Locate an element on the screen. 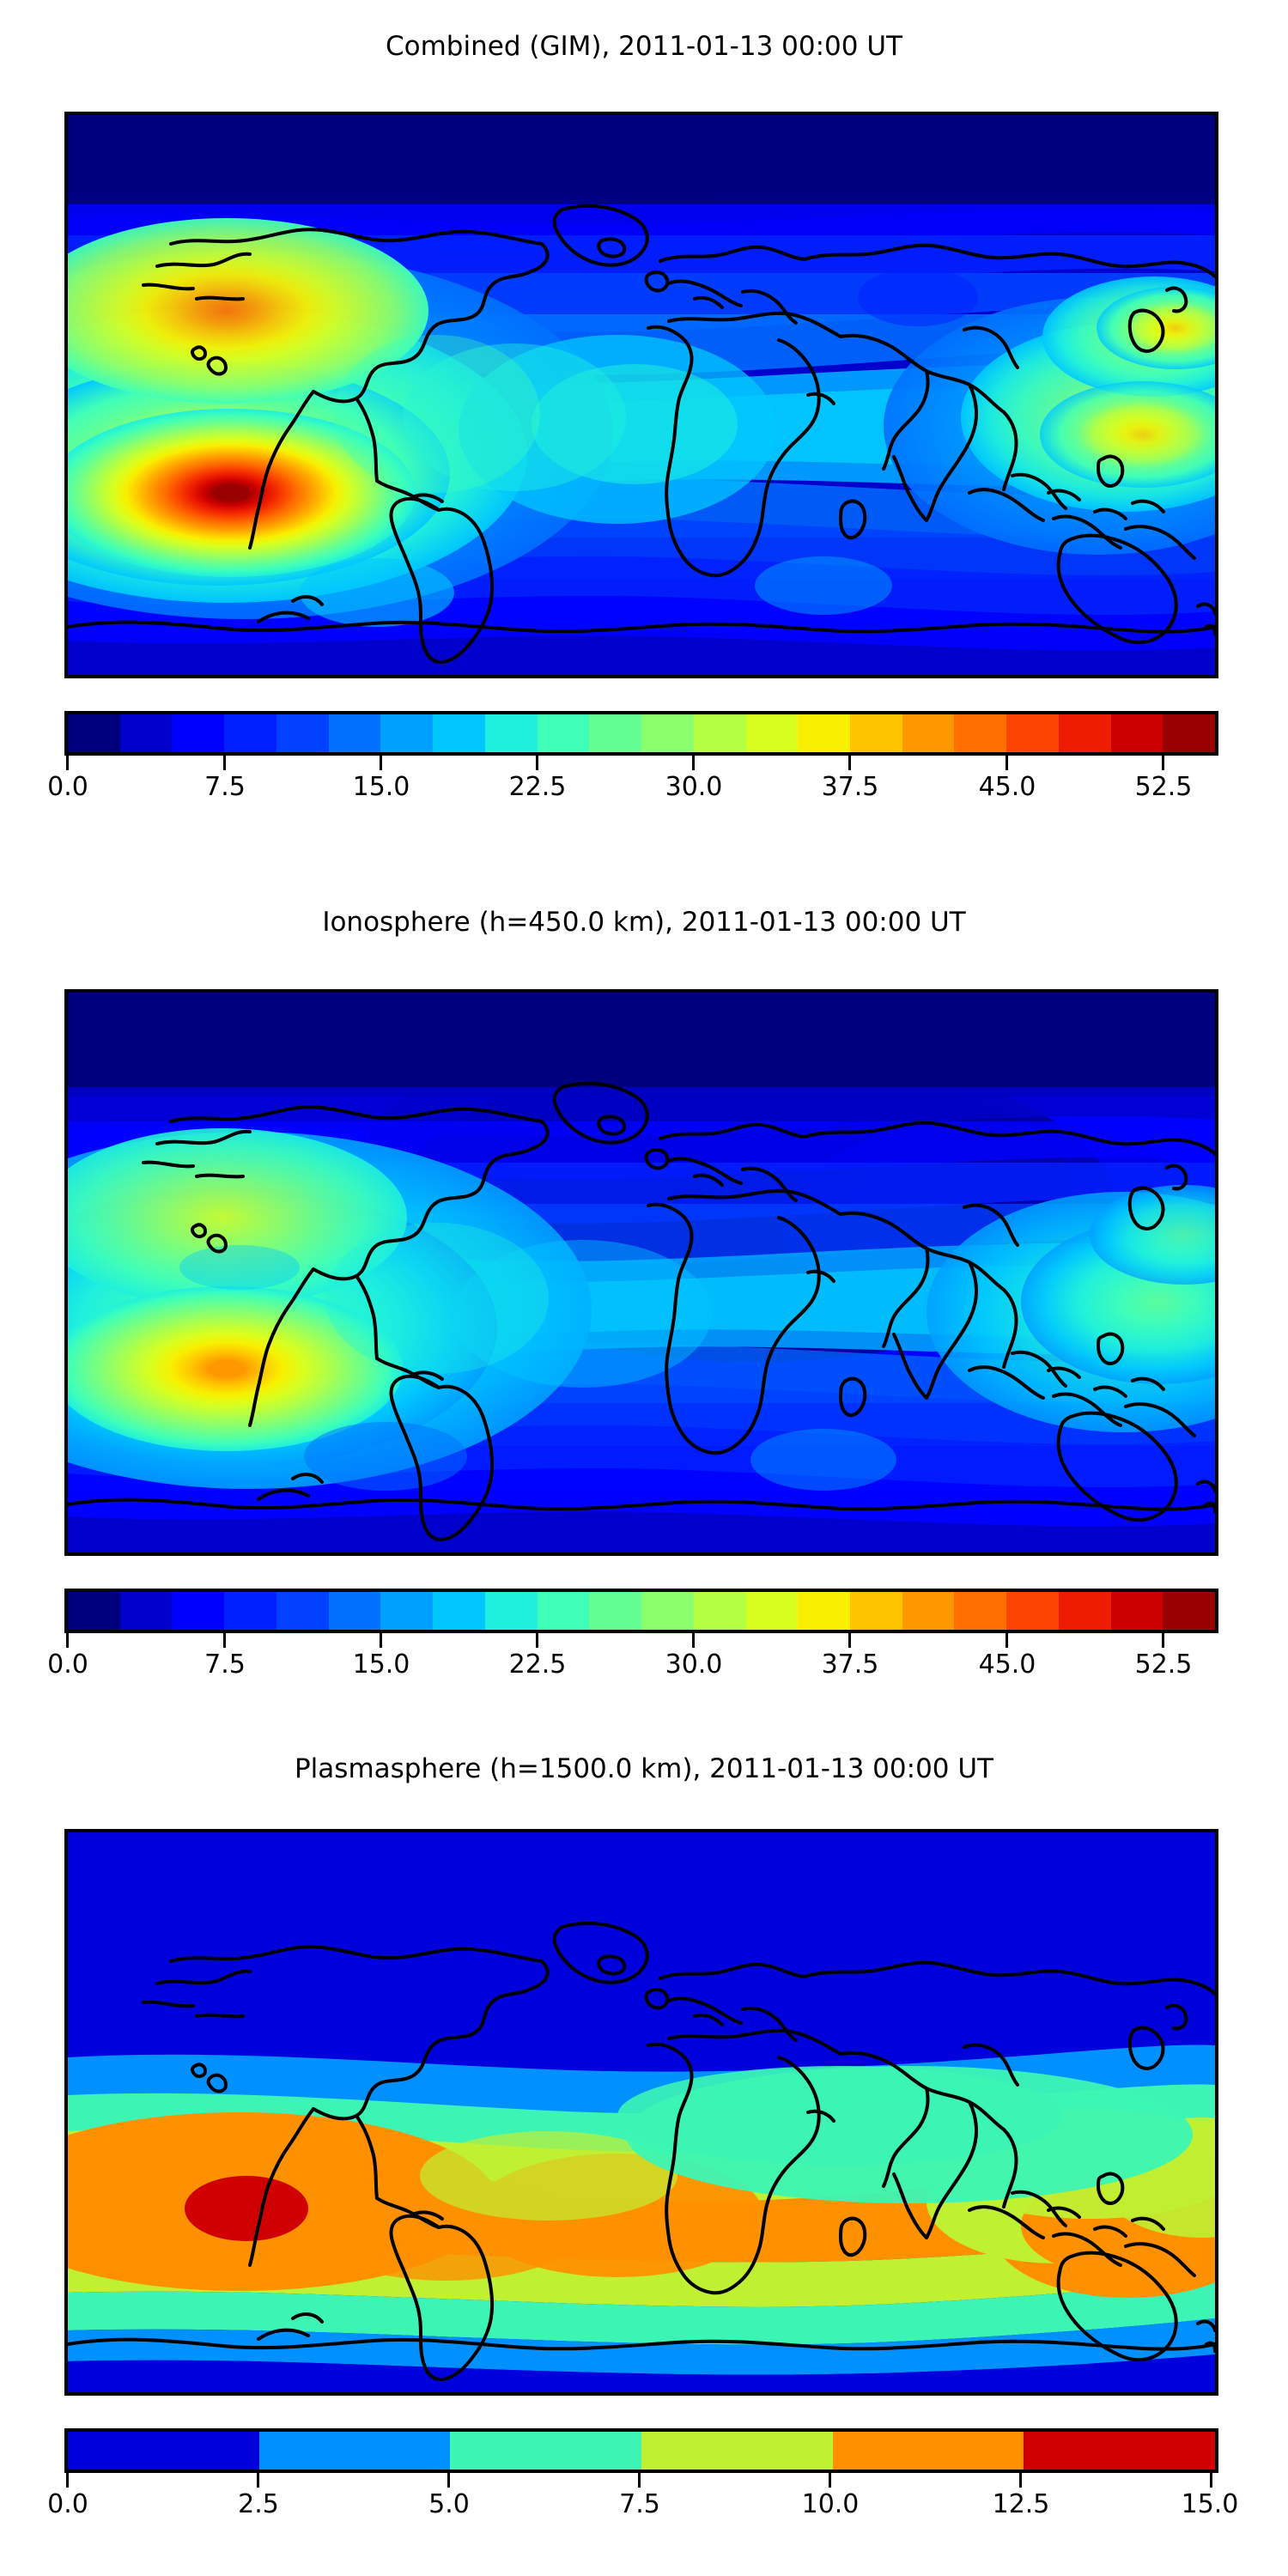 Image resolution: width=1288 pixels, height=2576 pixels. panel-title-combined-gim: Combined (GIM), 2011-01-13 00:00 UT is located at coordinates (644, 46).